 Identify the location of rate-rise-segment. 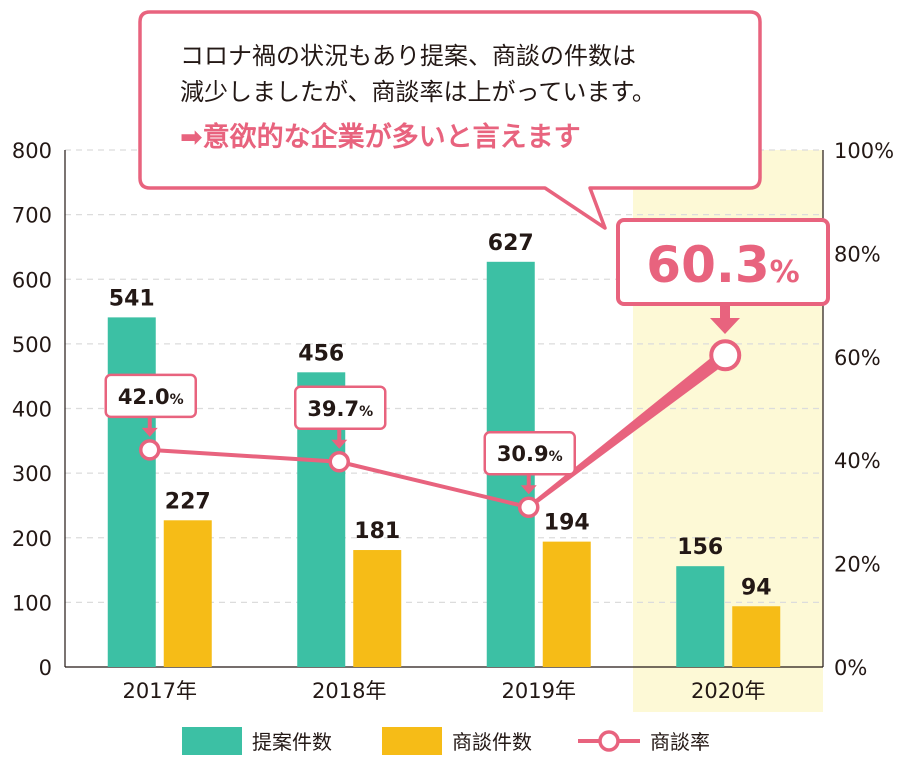
(628, 429).